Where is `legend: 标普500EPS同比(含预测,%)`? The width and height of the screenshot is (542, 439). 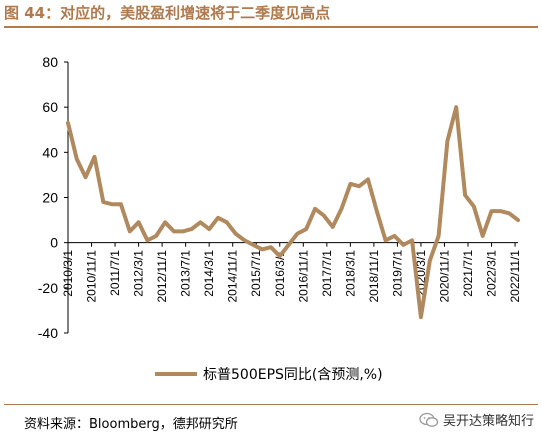 legend: 标普500EPS同比(含预测,%) is located at coordinates (269, 374).